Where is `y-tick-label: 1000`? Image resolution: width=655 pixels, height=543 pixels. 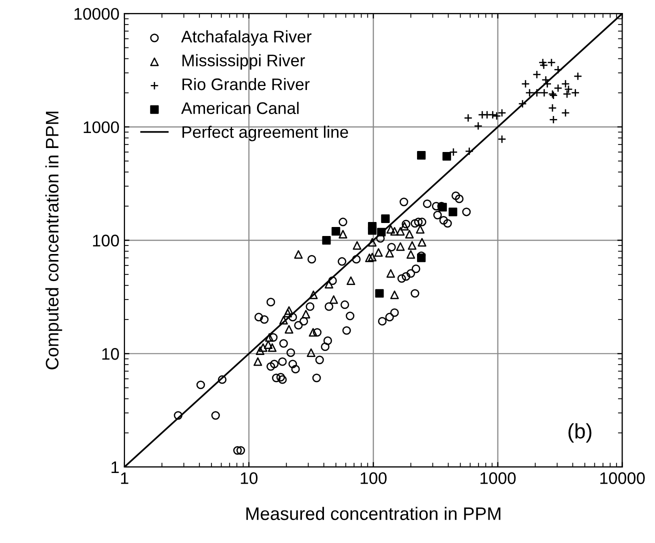 y-tick-label: 1000 is located at coordinates (101, 127).